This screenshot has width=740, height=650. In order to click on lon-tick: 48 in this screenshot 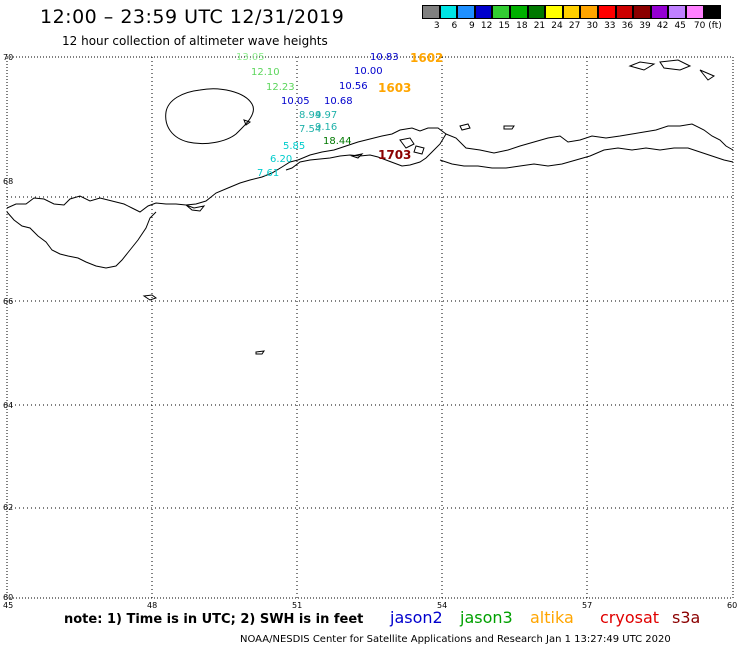, I will do `click(152, 605)`.